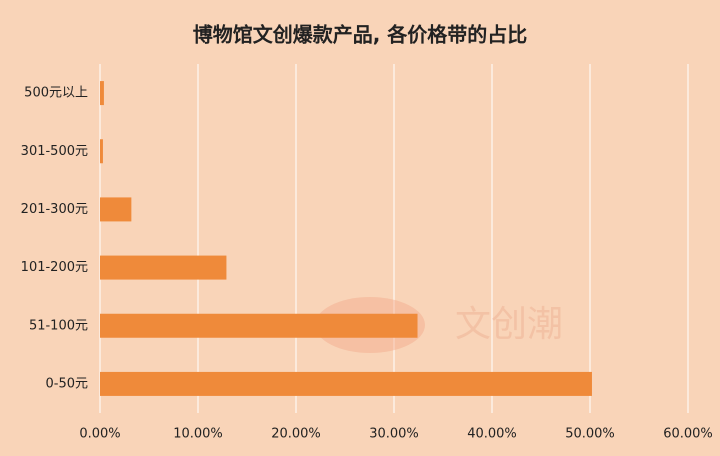 This screenshot has height=456, width=720. I want to click on x-tick-label: 60.00%, so click(688, 434).